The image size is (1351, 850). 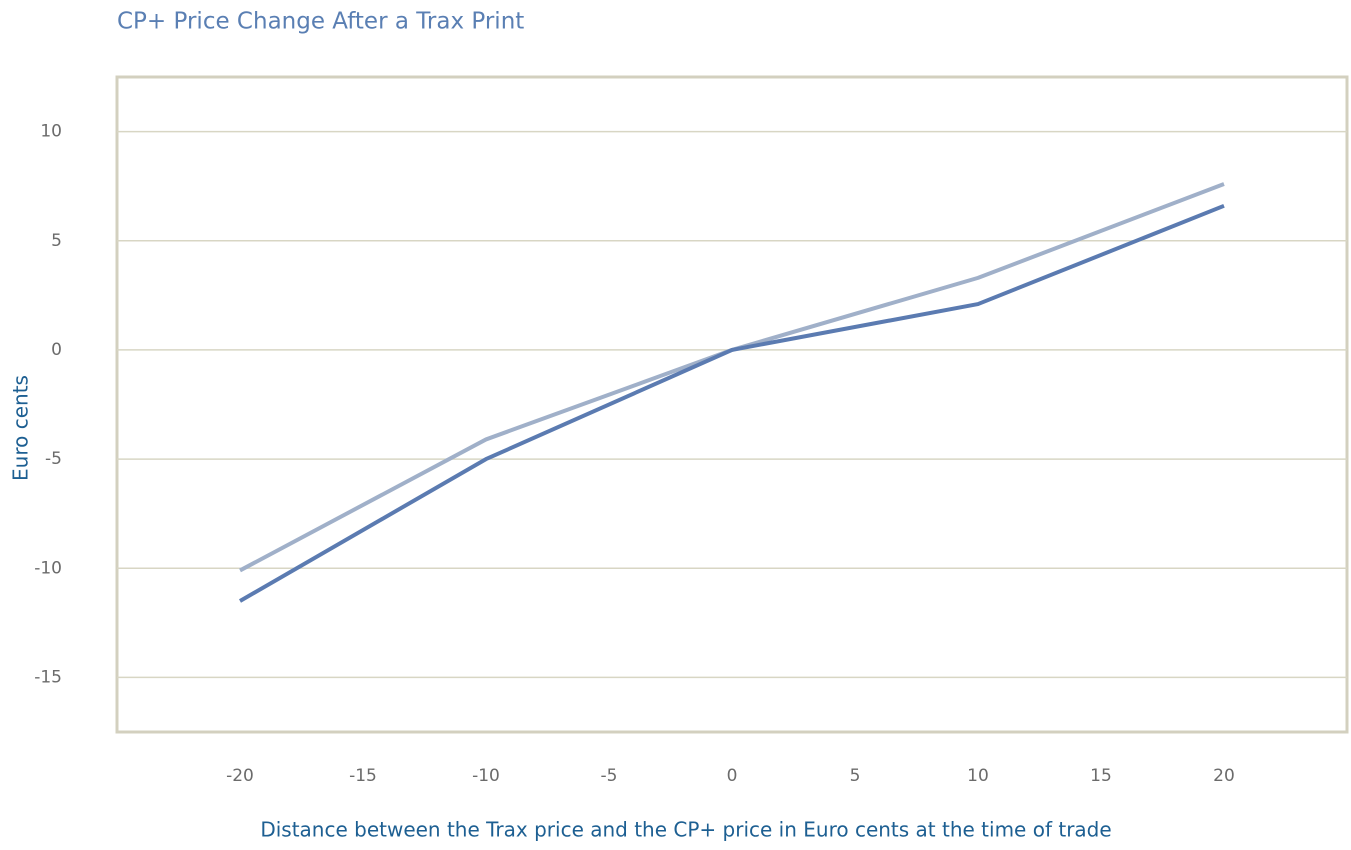 I want to click on x-tick-label: 0, so click(x=732, y=776).